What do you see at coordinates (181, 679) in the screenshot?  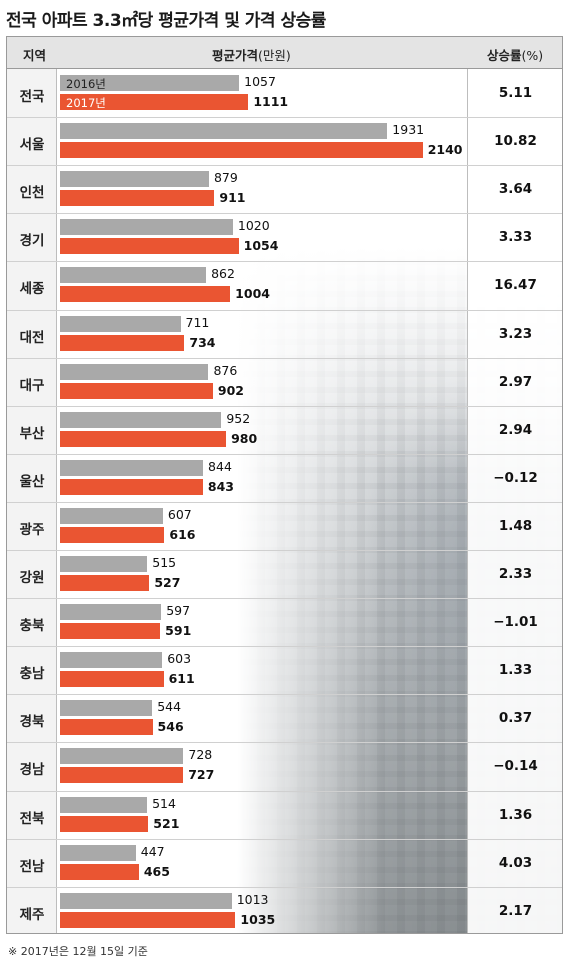 I see `value-label-2017: 611` at bounding box center [181, 679].